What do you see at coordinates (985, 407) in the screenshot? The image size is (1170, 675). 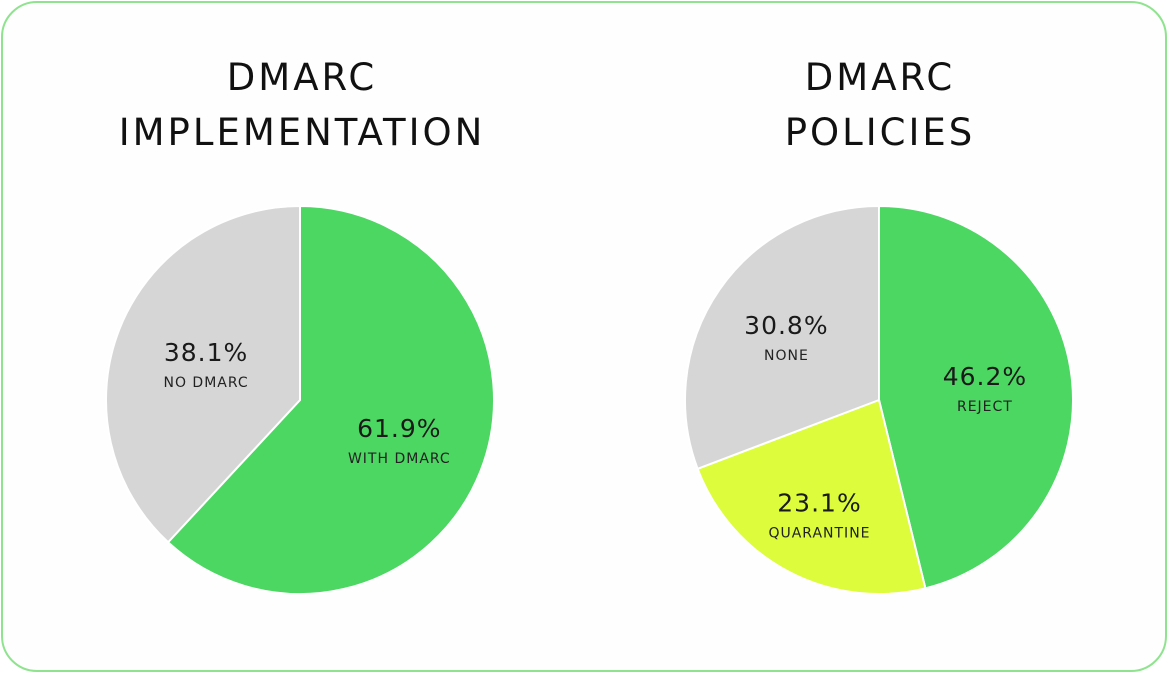 I see `slice-category-label: REJECT` at bounding box center [985, 407].